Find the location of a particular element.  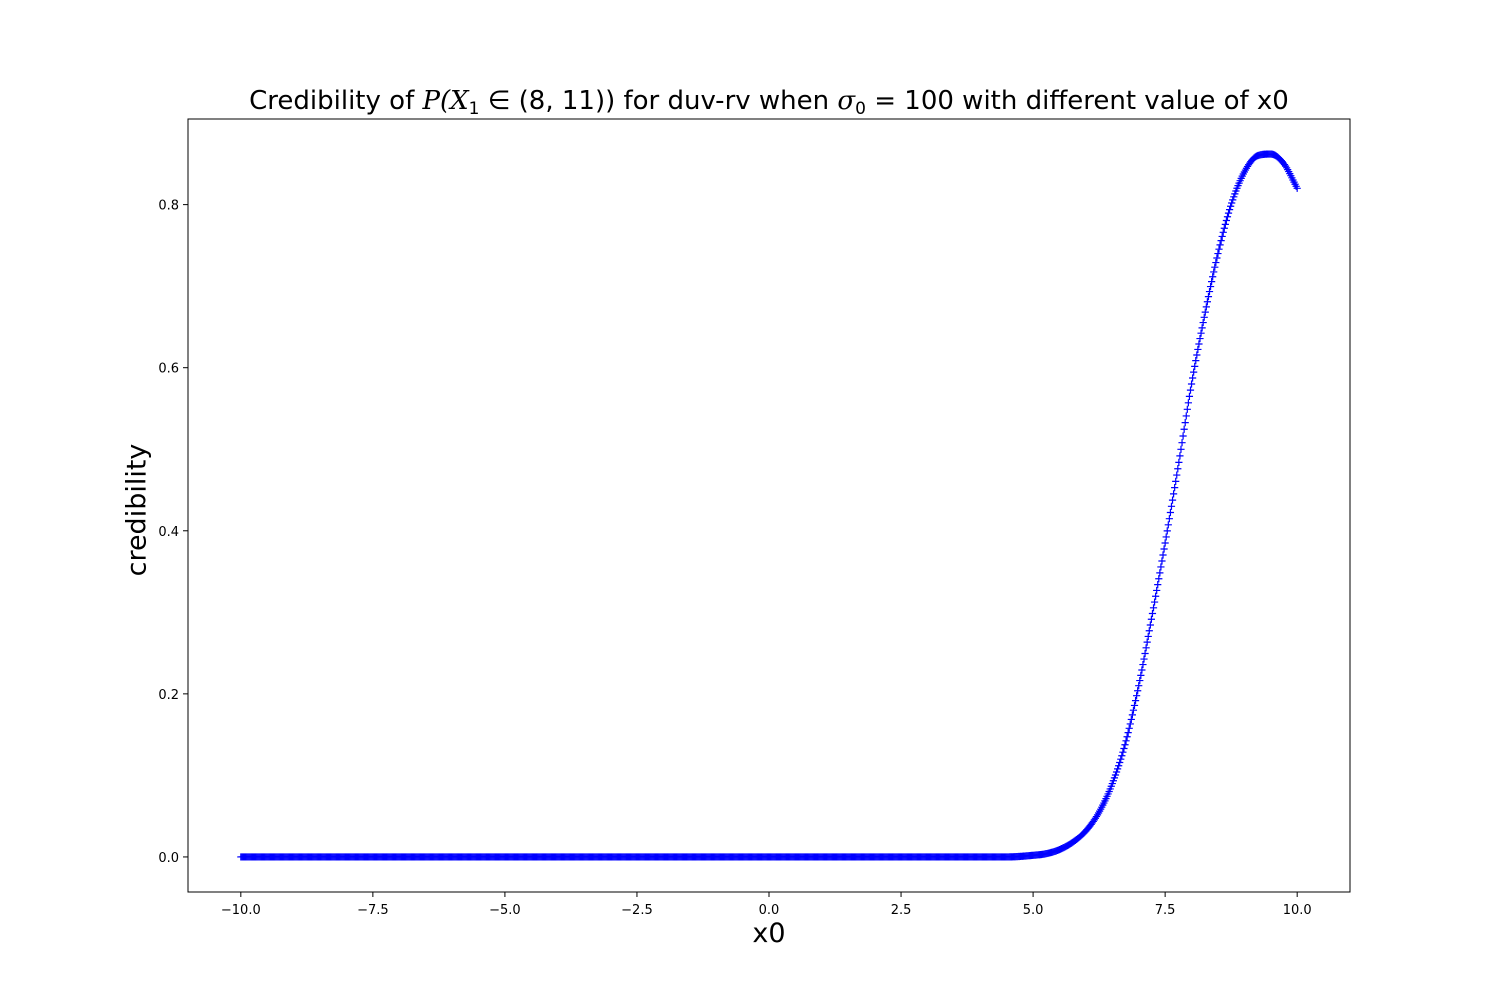

x-tick-label: −5.0 is located at coordinates (505, 910).